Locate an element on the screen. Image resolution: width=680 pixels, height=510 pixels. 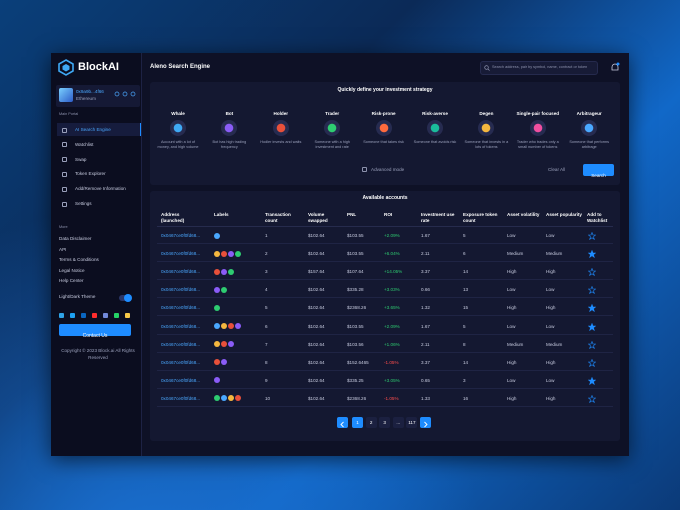
prev-button is located at coordinates (342, 422).